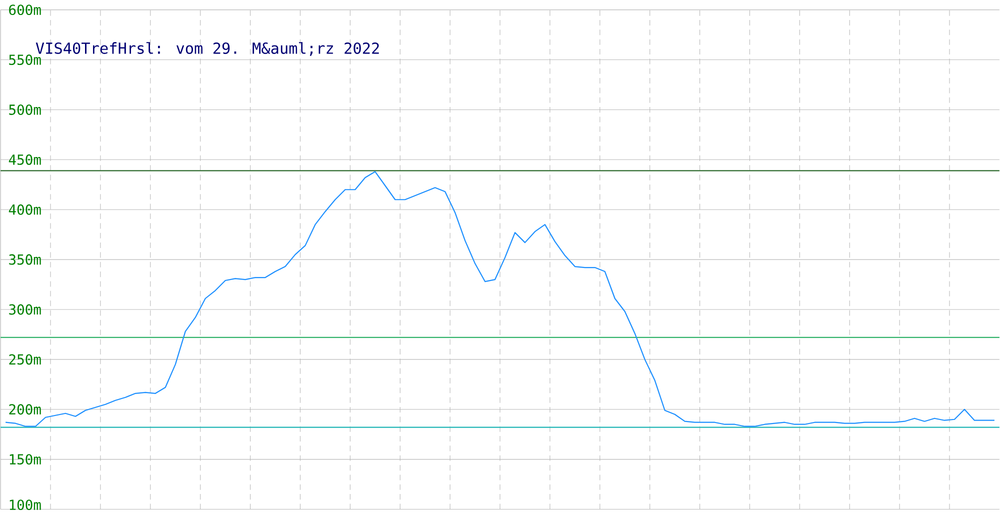 The image size is (1000, 524). I want to click on text: VIS40TrefHrsl: vom 29. M&auml;rz 2022, so click(207, 49).